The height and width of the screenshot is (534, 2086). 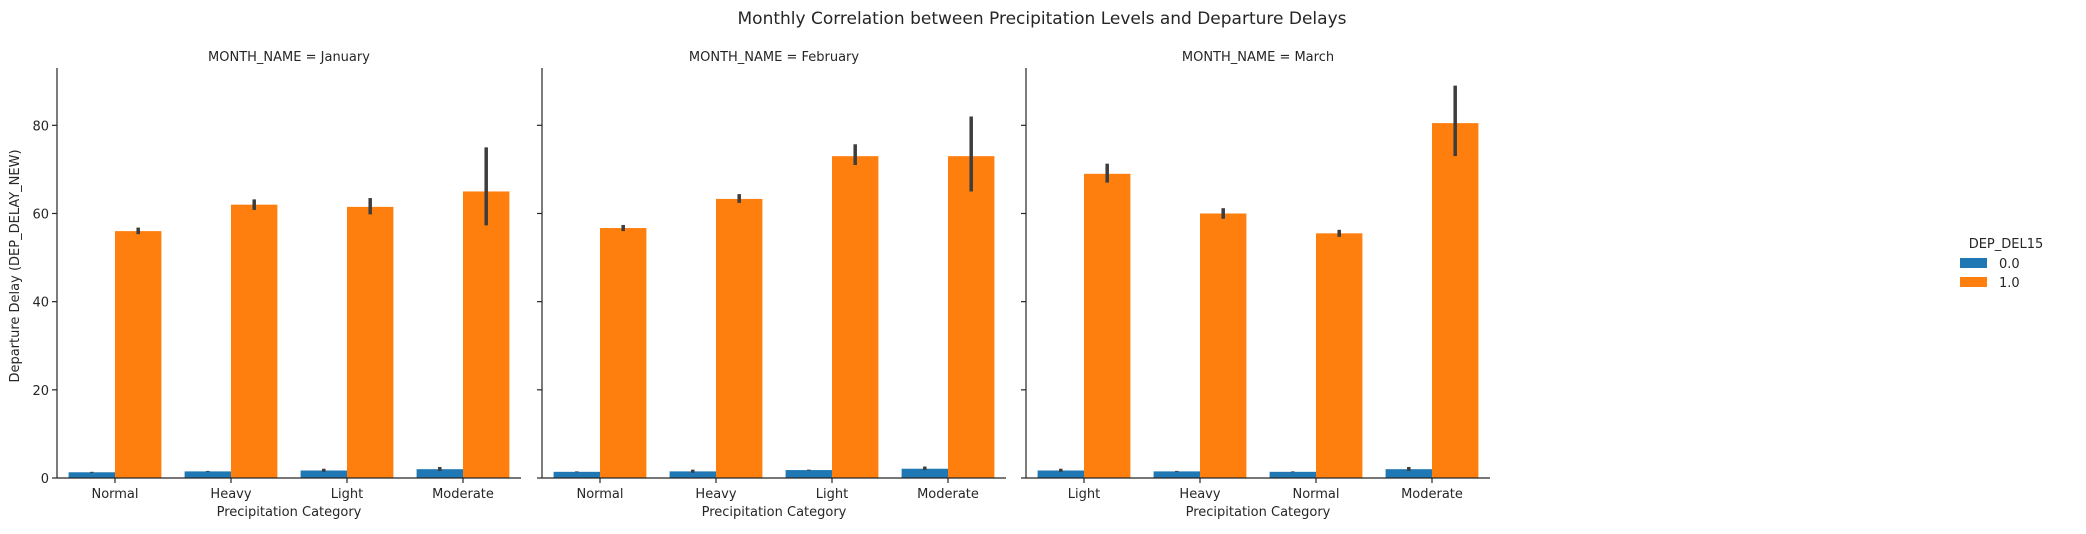 What do you see at coordinates (774, 57) in the screenshot?
I see `panel-title-1: MONTH_NAME = February` at bounding box center [774, 57].